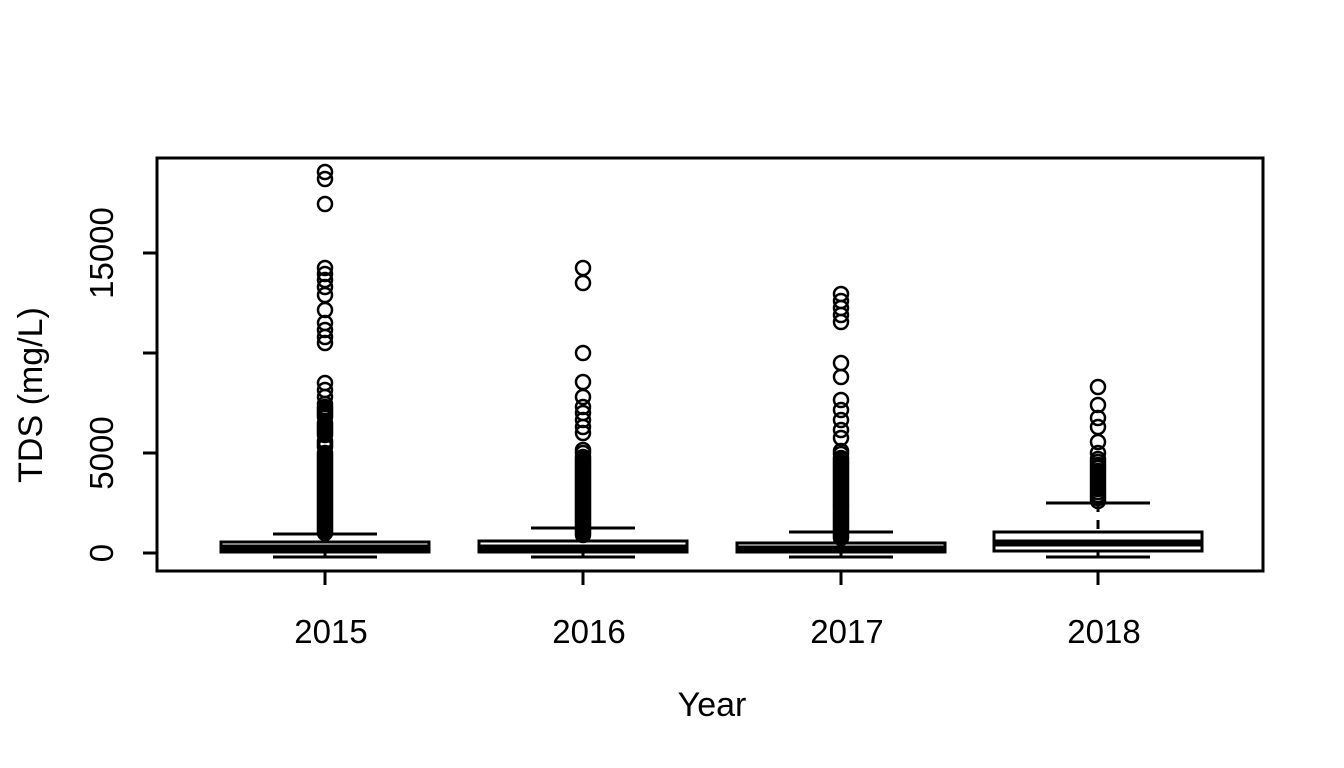 Image resolution: width=1344 pixels, height=768 pixels. I want to click on x-tick-label: 2016, so click(588, 631).